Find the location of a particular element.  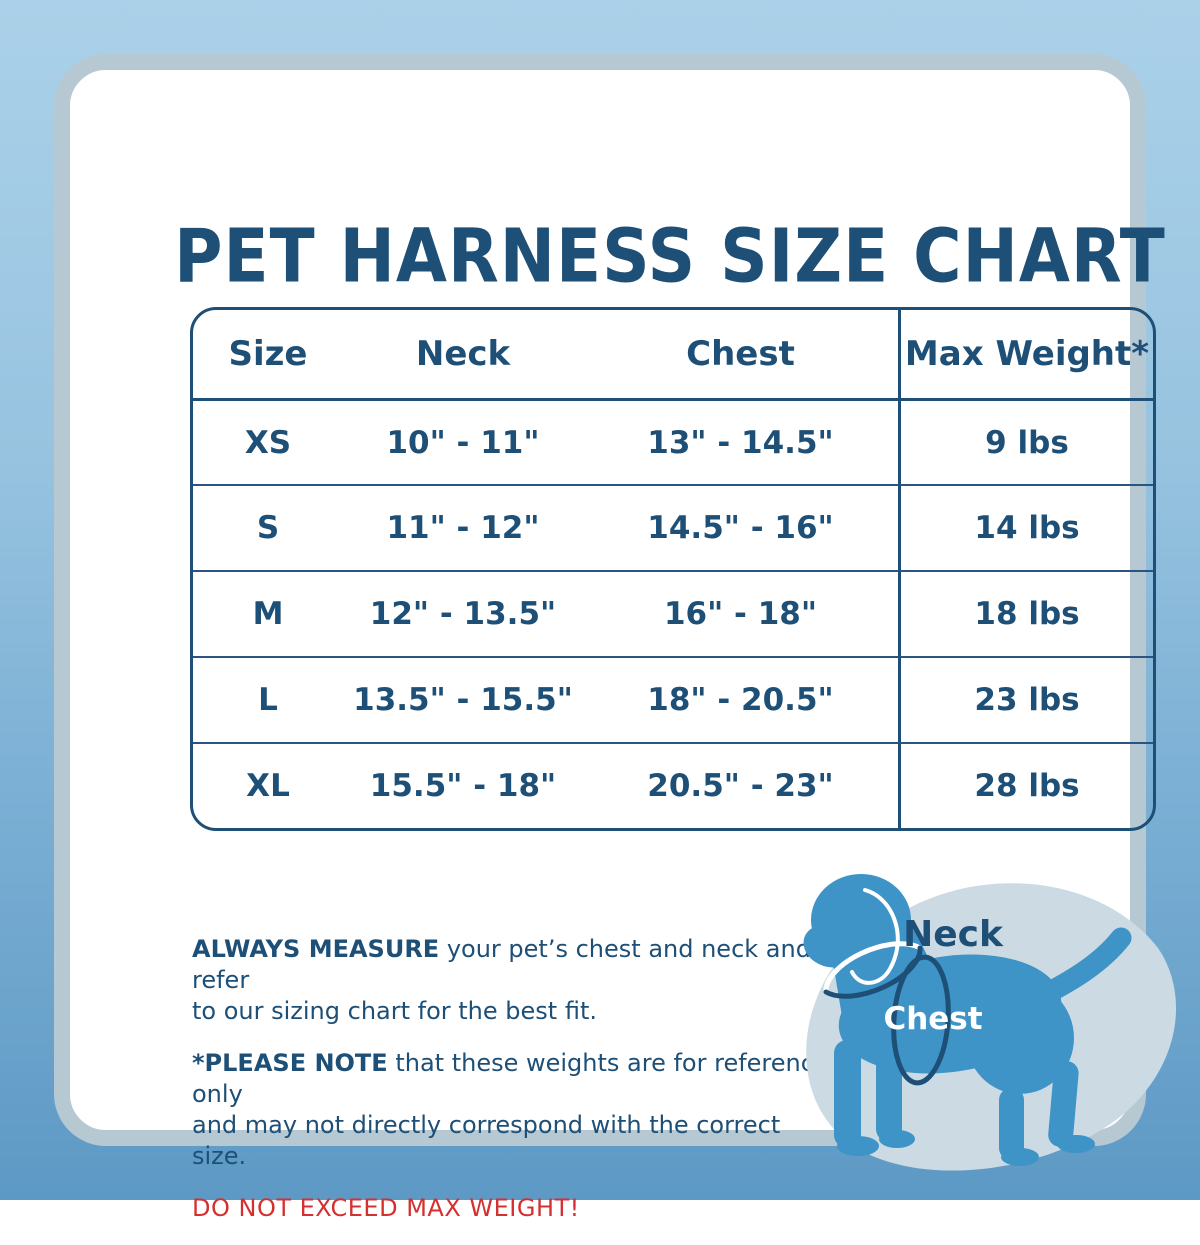

table-row: XL 15.5" - 18" 20.5" - 23" 28 lbs is located at coordinates (673, 785).